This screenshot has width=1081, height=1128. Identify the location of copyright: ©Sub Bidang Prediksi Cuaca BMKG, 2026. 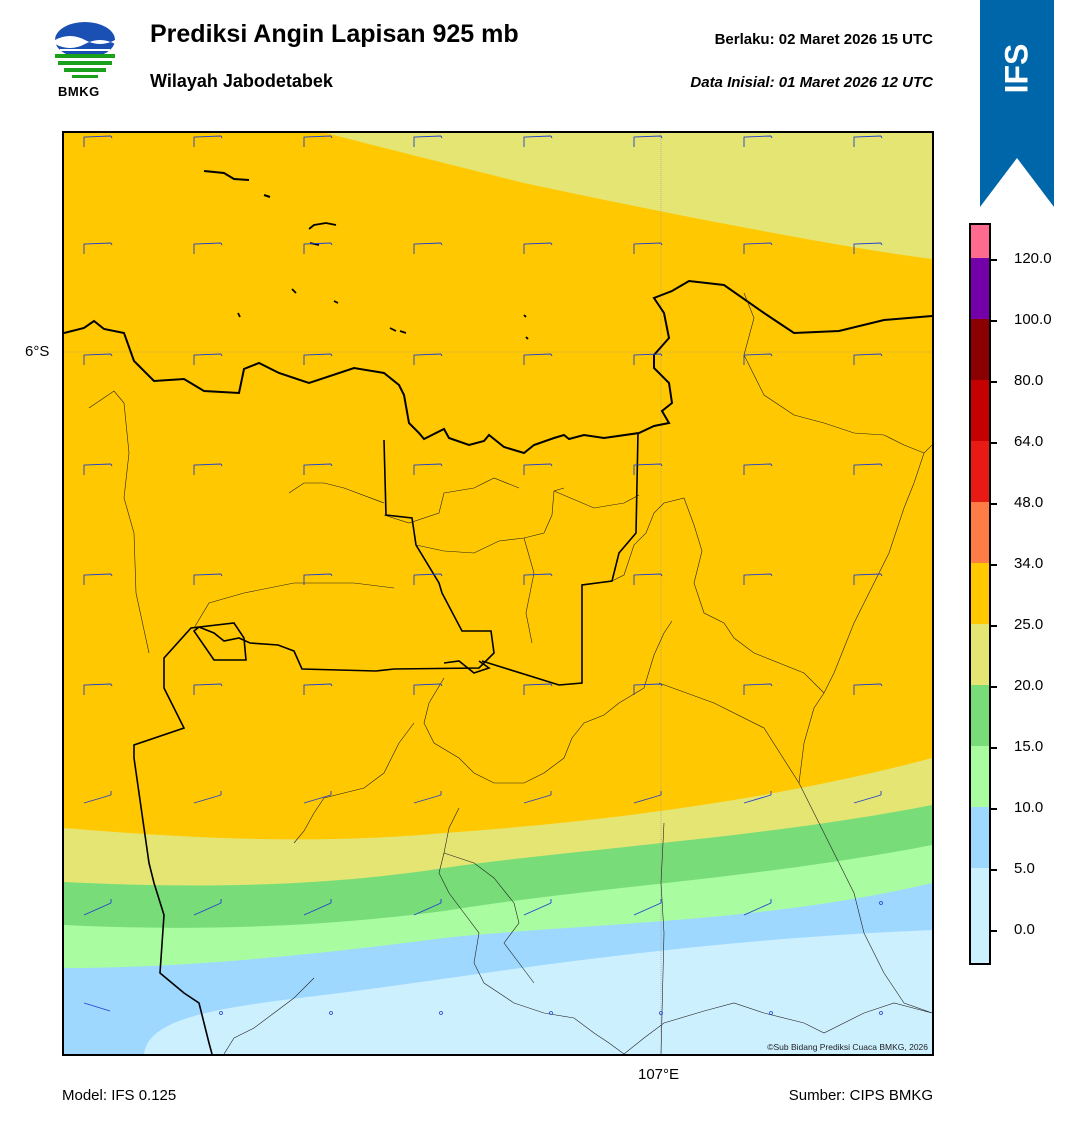
(847, 1047).